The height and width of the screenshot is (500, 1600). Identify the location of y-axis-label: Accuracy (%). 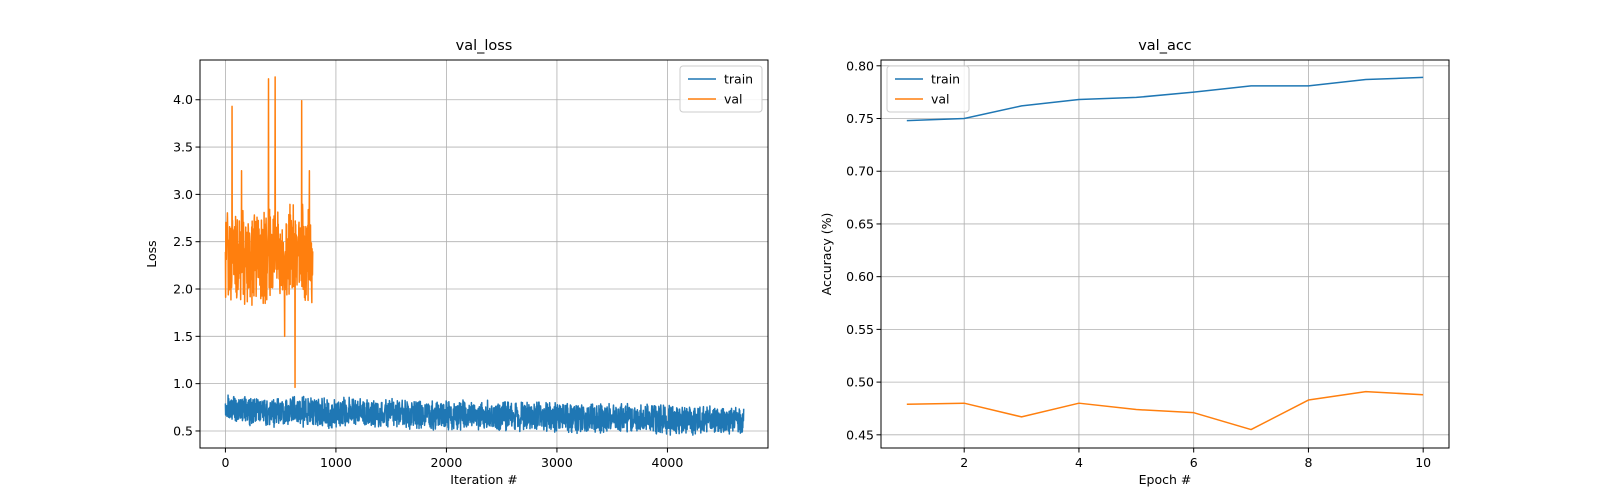
(826, 254).